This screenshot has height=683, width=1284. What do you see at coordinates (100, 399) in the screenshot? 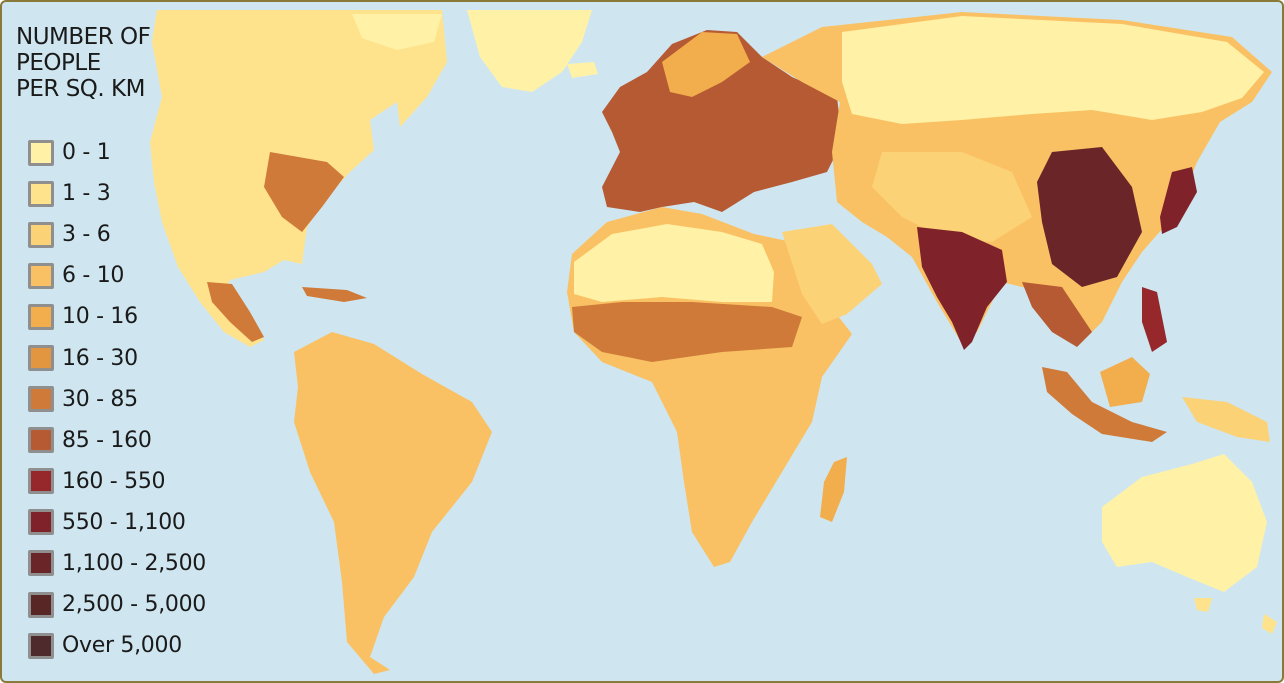
I see `legend-label: 30 - 85` at bounding box center [100, 399].